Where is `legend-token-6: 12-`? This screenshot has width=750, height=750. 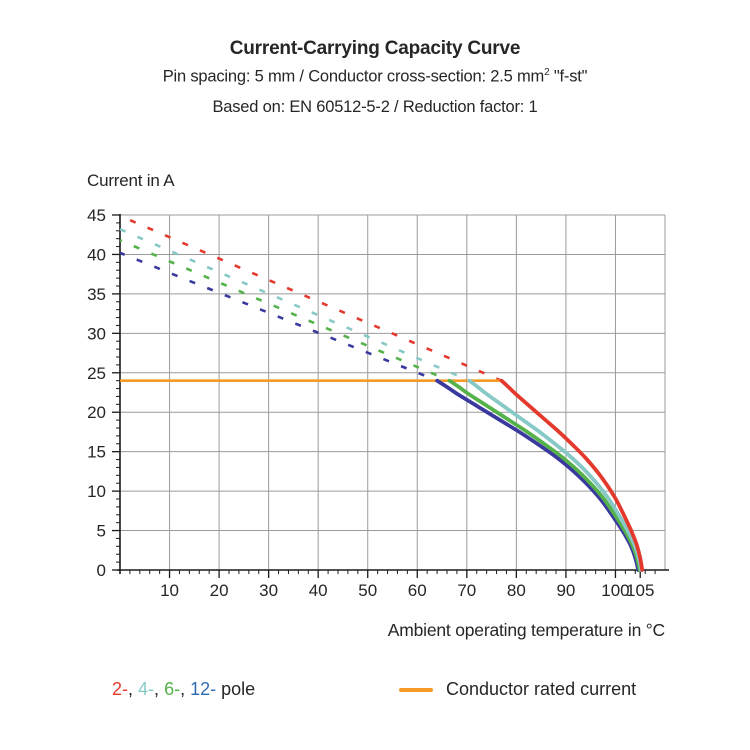 legend-token-6: 12- is located at coordinates (203, 689).